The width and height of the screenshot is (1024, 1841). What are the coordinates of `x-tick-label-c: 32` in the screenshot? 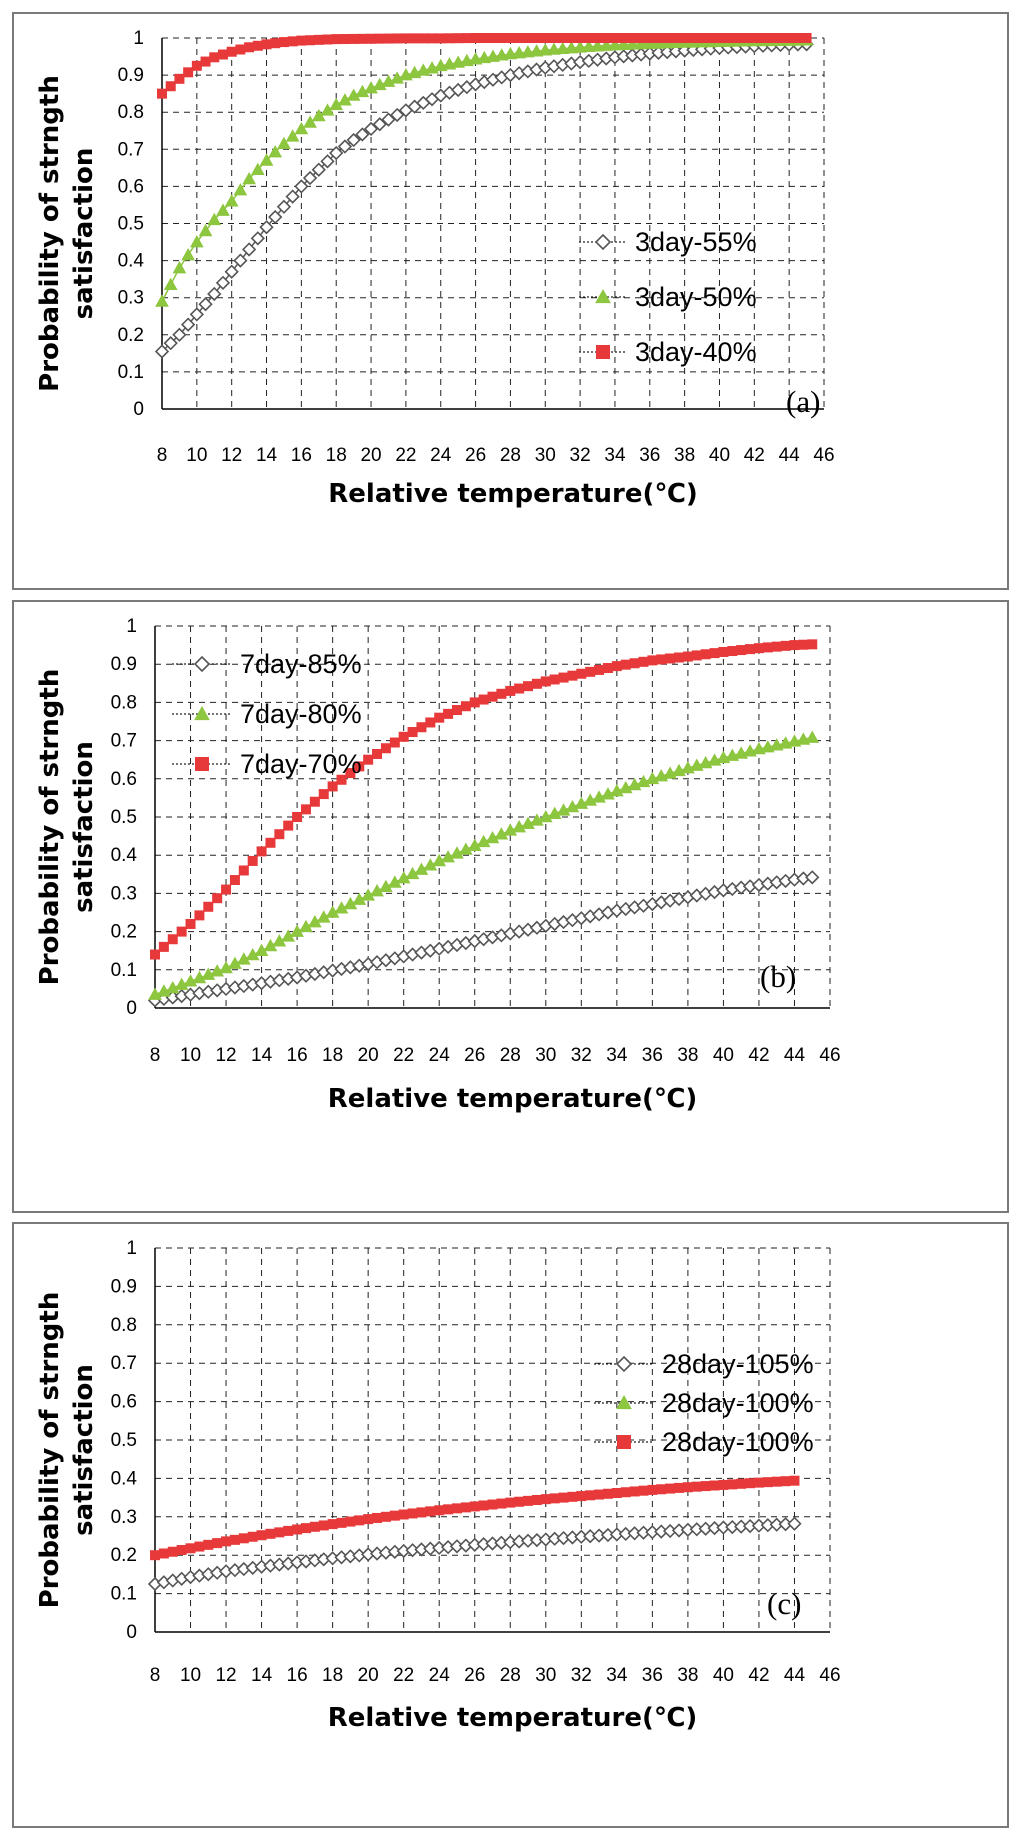 It's located at (581, 1675).